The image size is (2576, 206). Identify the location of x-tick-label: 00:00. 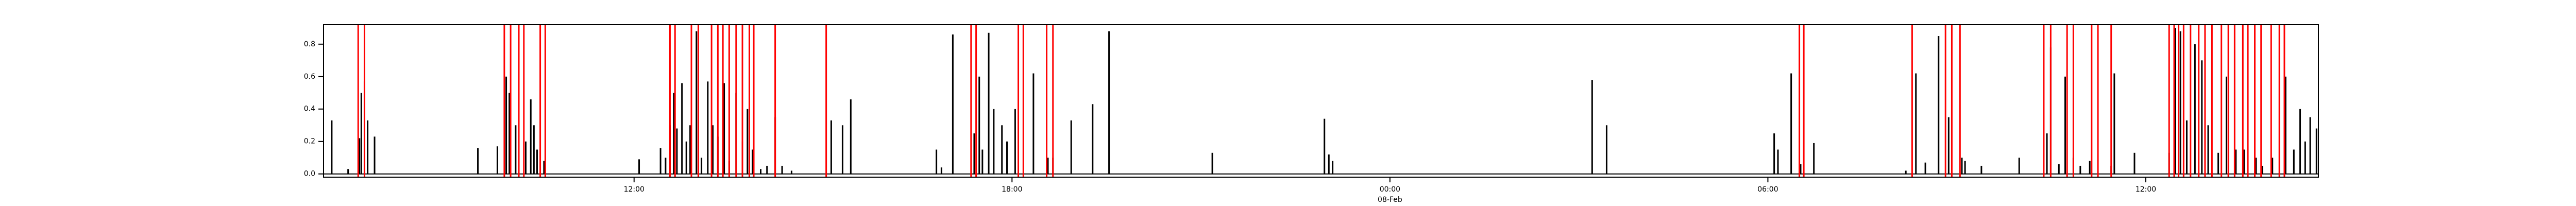
(1390, 189).